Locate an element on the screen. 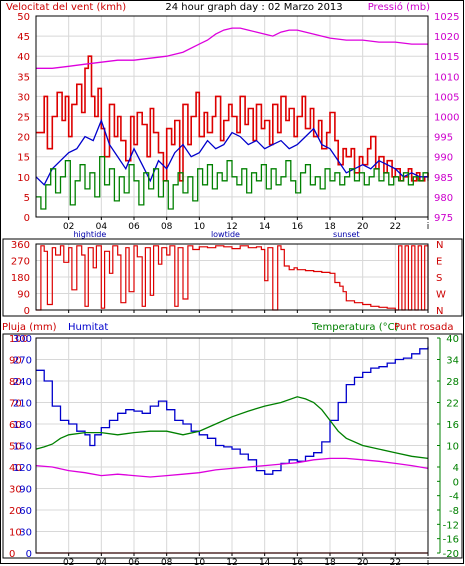 This screenshot has width=465, height=566. climate-hour-label: 12 is located at coordinates (231, 562).